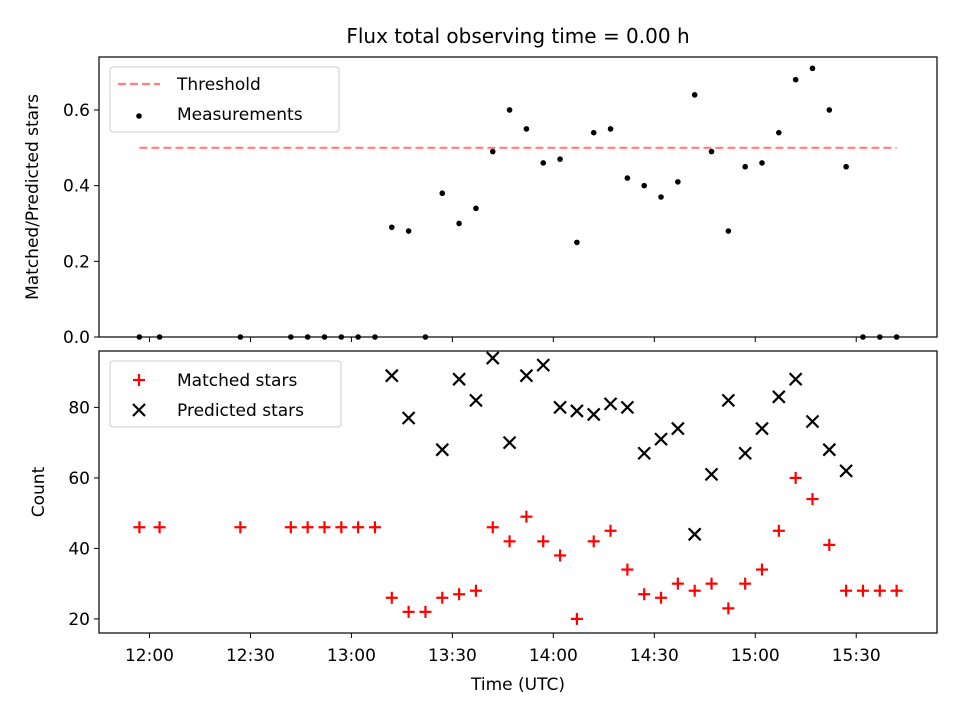 This screenshot has width=960, height=720. What do you see at coordinates (79, 620) in the screenshot?
I see `y-tick-label: 20` at bounding box center [79, 620].